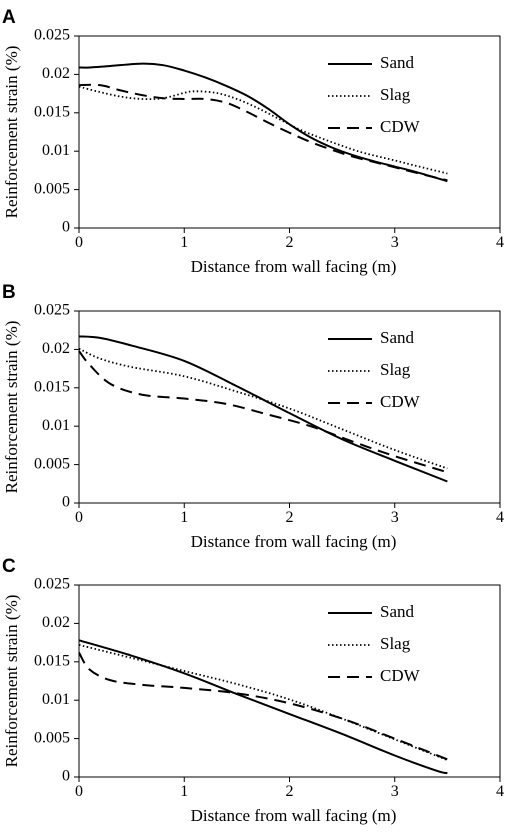 This screenshot has height=836, width=505. I want to click on panel-label: B, so click(9, 292).